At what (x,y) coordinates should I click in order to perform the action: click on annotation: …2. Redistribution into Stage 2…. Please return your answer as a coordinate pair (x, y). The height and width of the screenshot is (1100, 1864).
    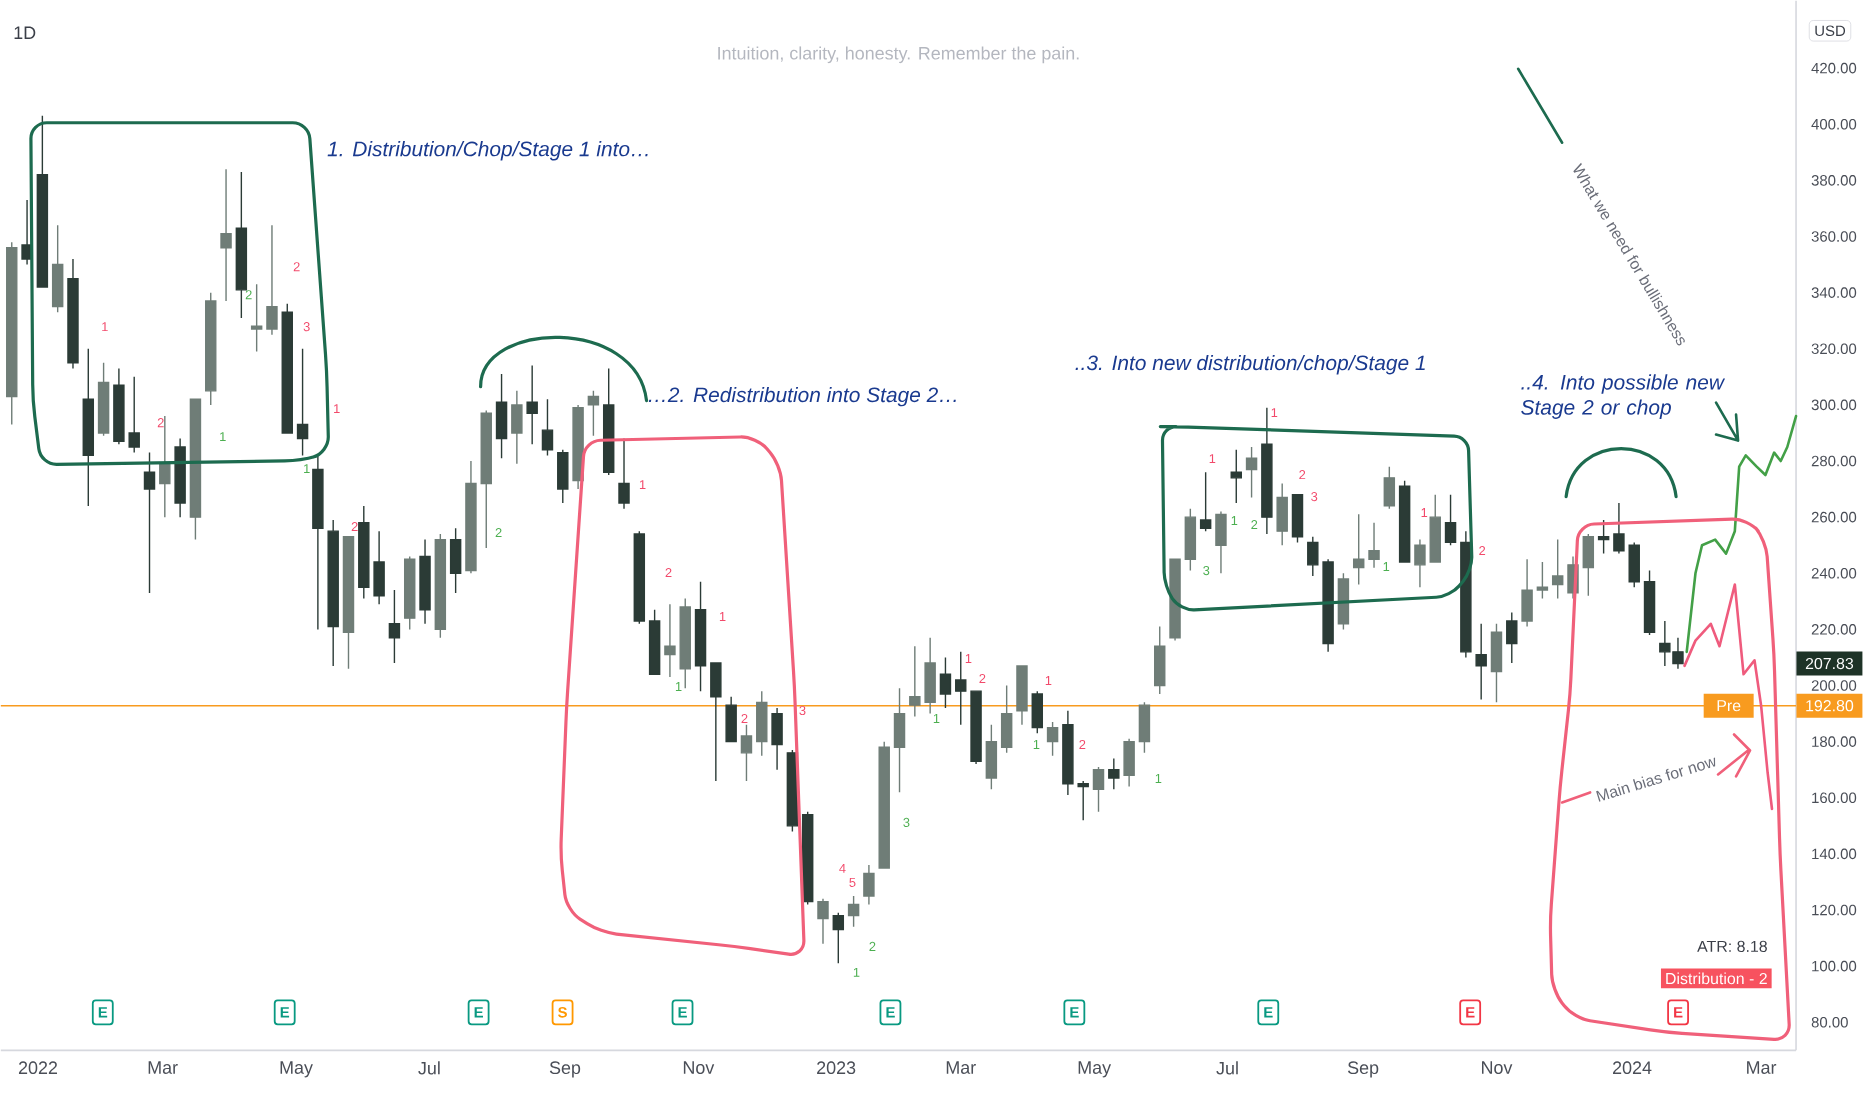
    Looking at the image, I should click on (802, 396).